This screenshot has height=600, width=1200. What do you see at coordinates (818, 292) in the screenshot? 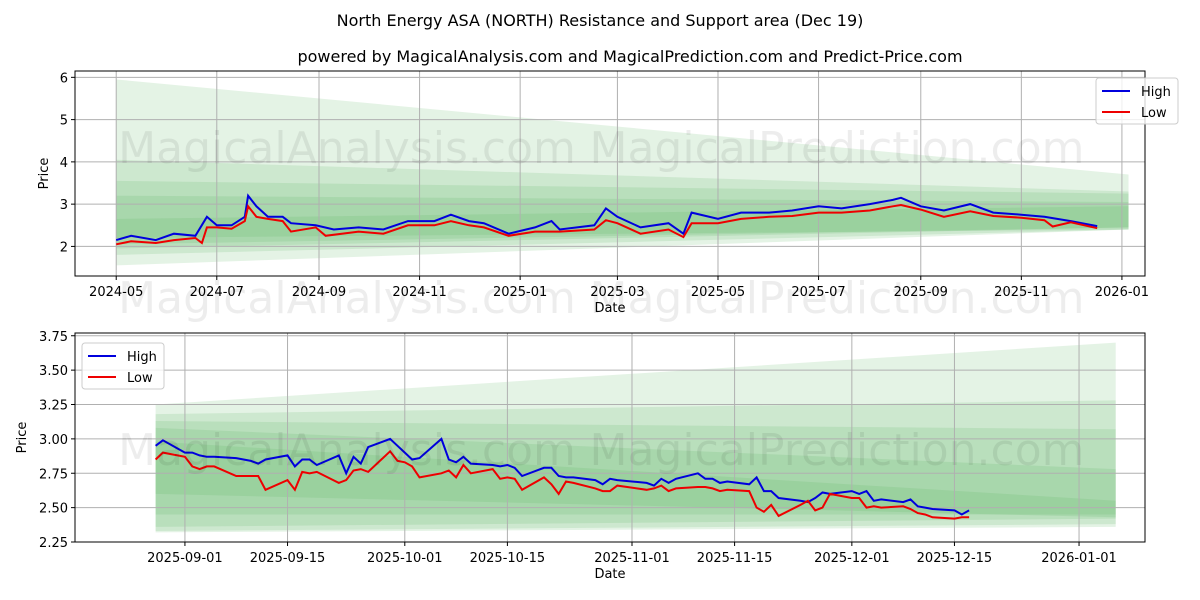
I see `x-tick-label: 2025-07` at bounding box center [818, 292].